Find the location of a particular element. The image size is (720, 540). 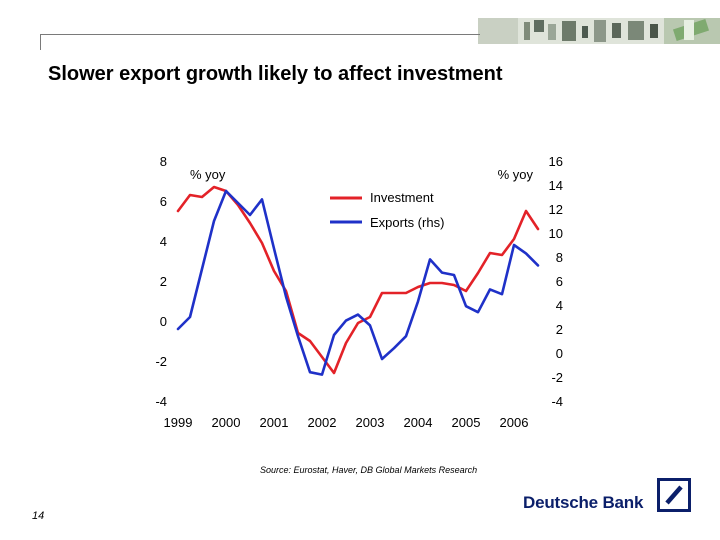

right-tick-label: -4 is located at coordinates (557, 401).